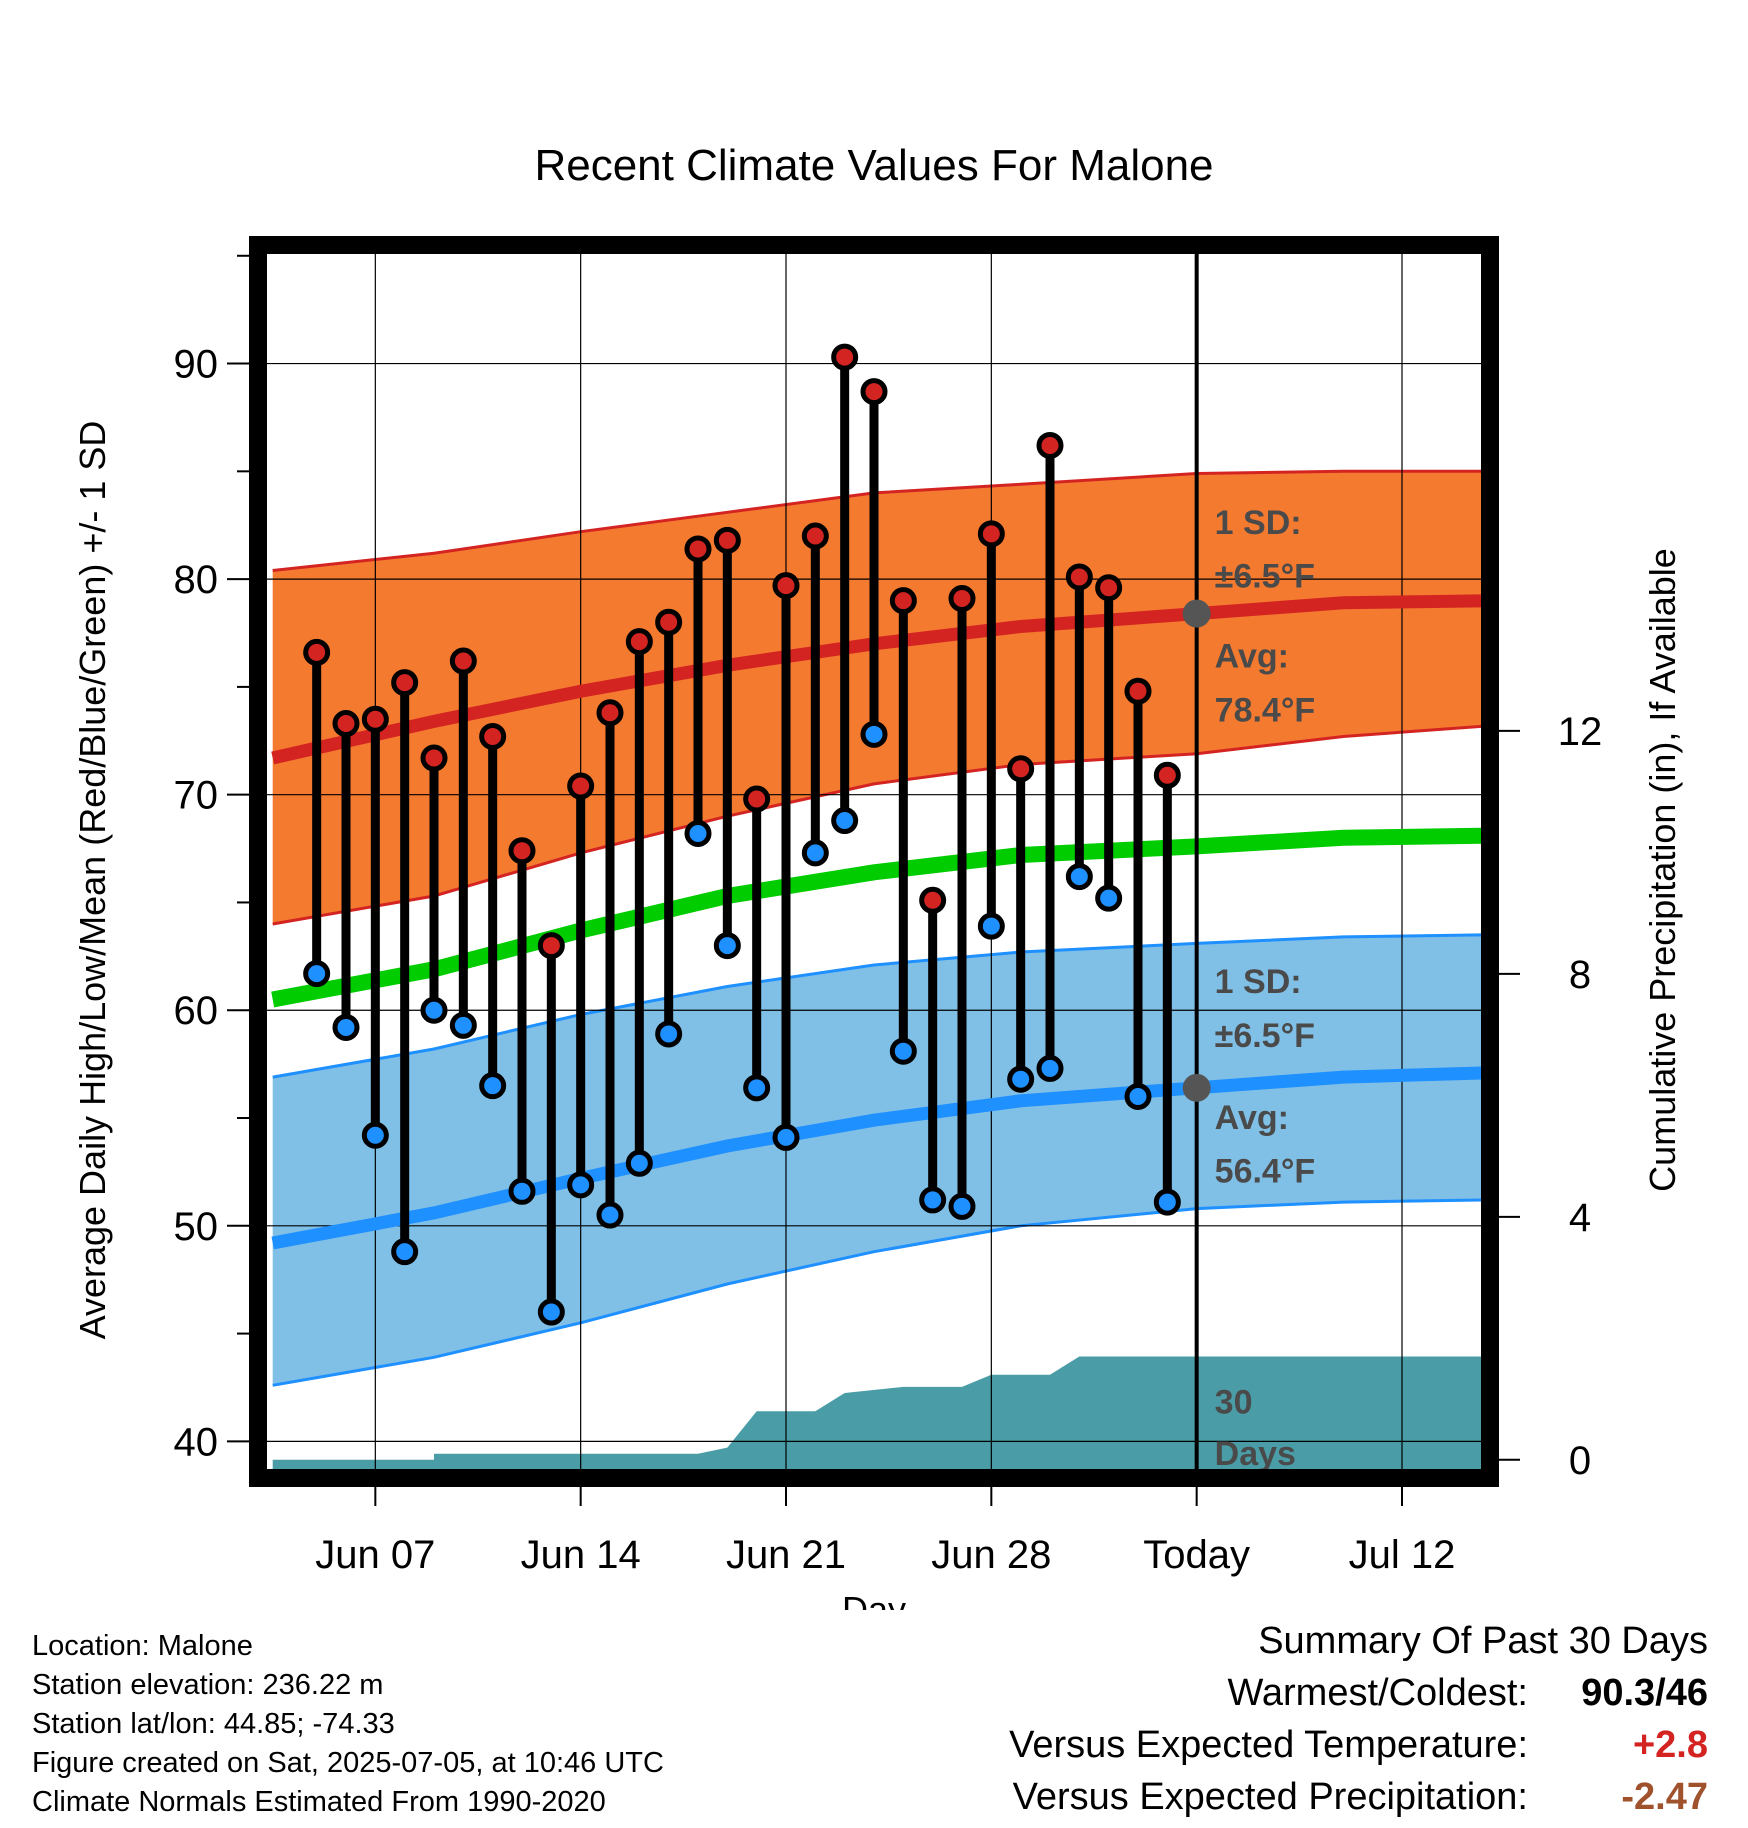  I want to click on precip-days-label-2: Days, so click(1255, 1454).